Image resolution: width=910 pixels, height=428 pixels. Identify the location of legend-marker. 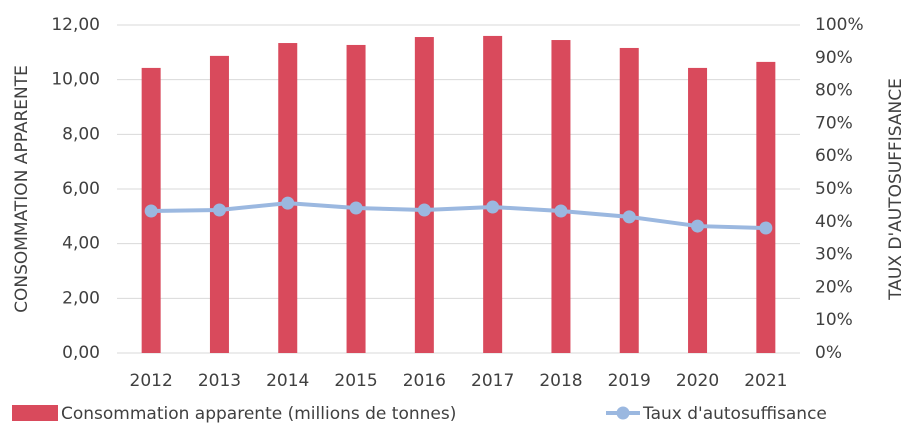
(623, 413).